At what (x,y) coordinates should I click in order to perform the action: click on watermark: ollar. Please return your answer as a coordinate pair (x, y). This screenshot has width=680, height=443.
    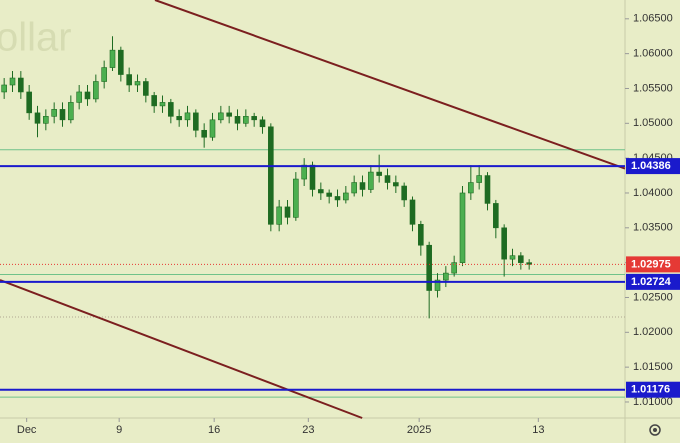
    Looking at the image, I should click on (36, 38).